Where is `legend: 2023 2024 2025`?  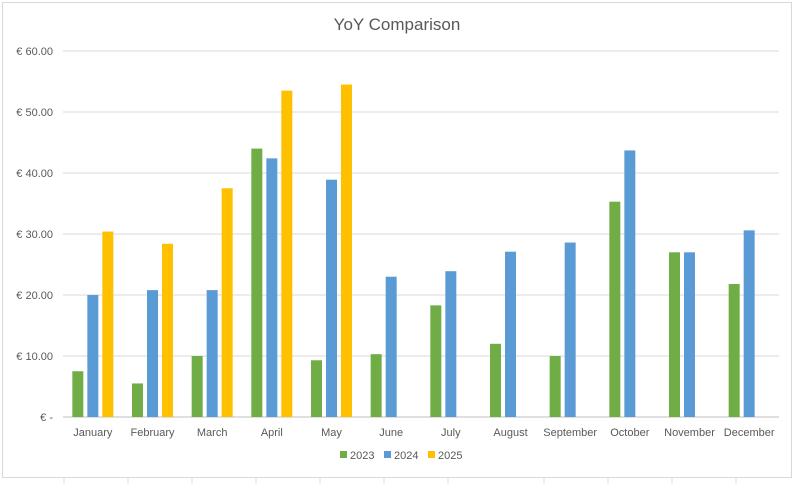
legend: 2023 2024 2025 is located at coordinates (401, 456).